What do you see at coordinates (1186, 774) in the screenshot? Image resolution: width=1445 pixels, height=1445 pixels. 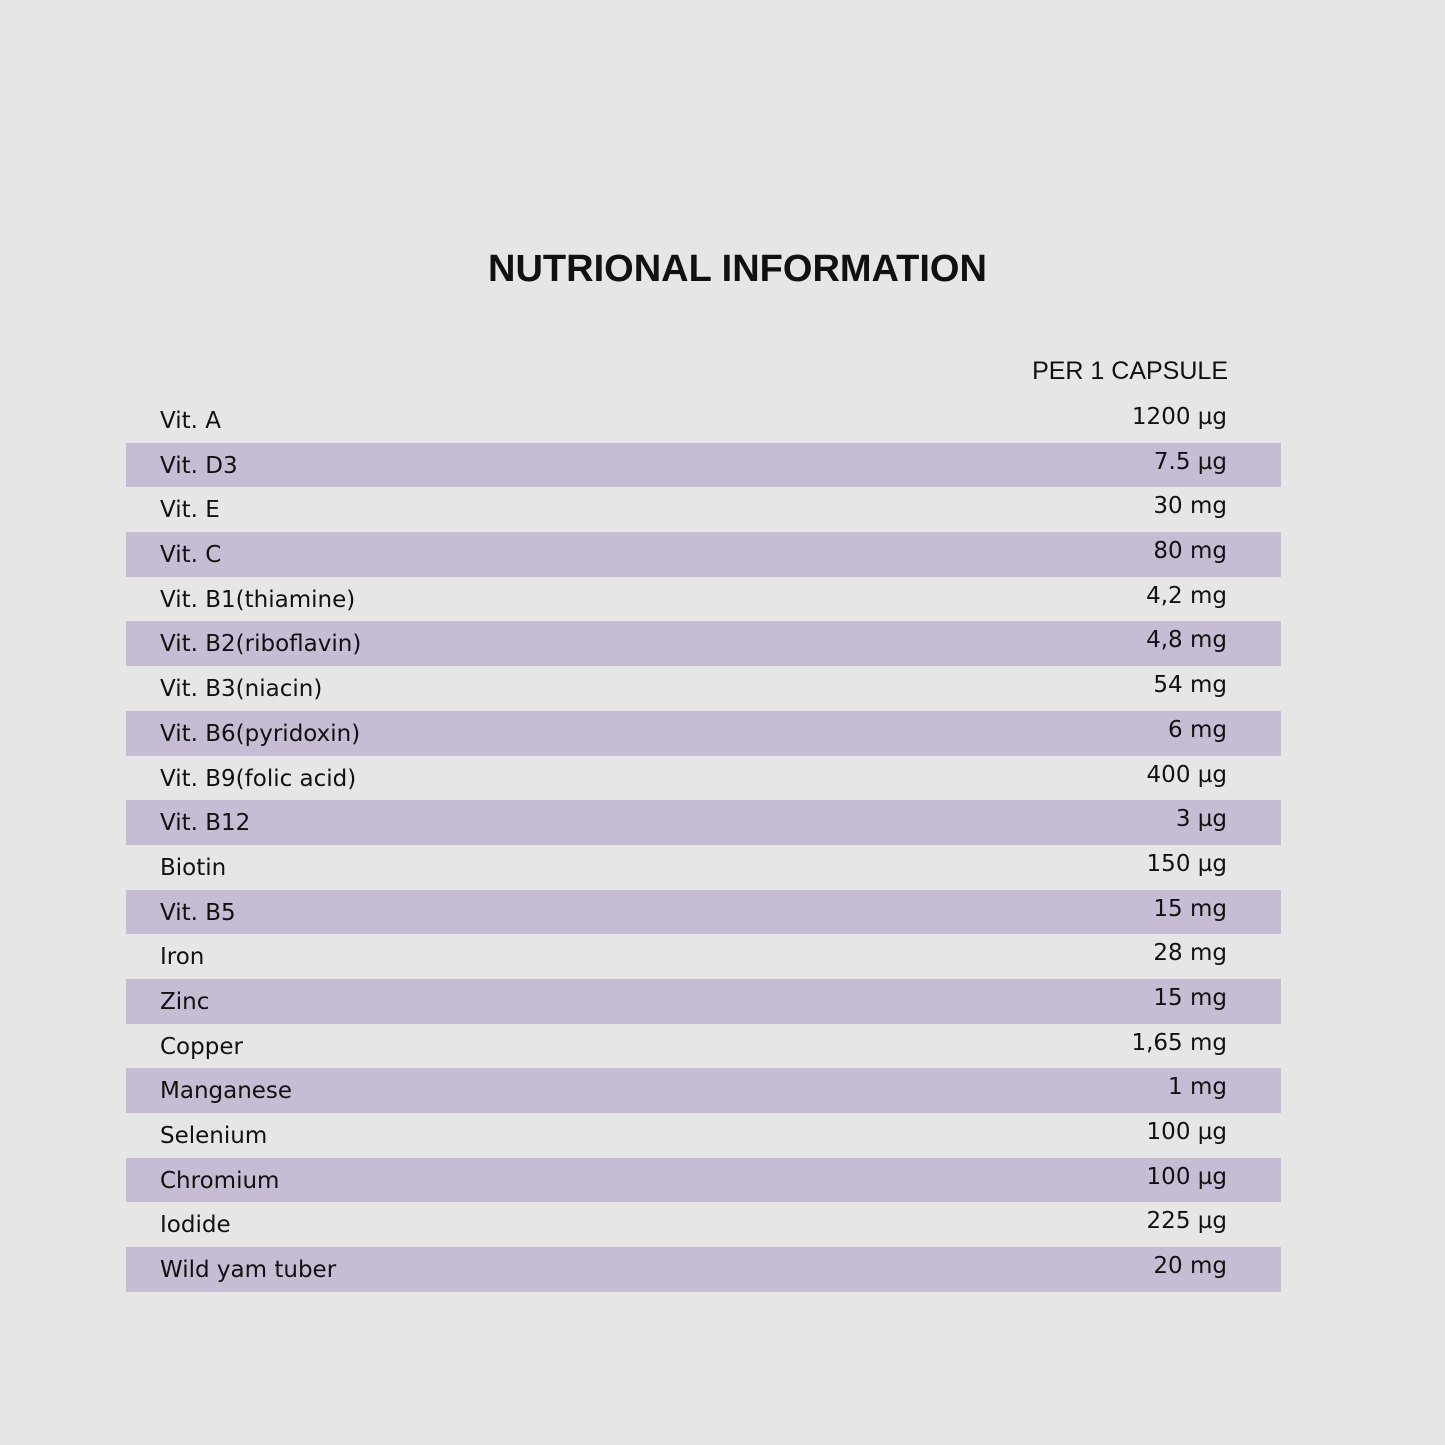 I see `amount: 400 µg` at bounding box center [1186, 774].